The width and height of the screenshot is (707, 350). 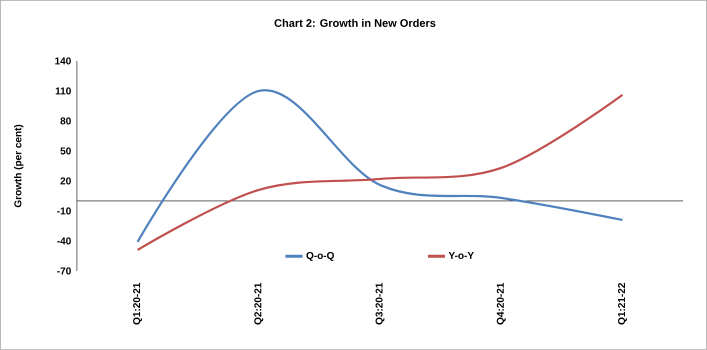 I want to click on y-axis-title: Growth (per cent), so click(x=19, y=166).